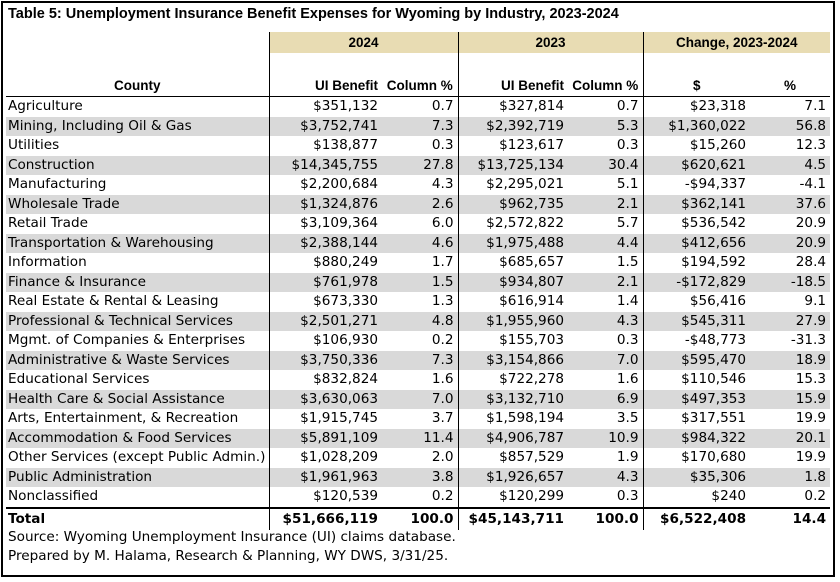 The width and height of the screenshot is (840, 582). What do you see at coordinates (325, 126) in the screenshot?
I see `ui-benefit-2024-cell: $3,752,741` at bounding box center [325, 126].